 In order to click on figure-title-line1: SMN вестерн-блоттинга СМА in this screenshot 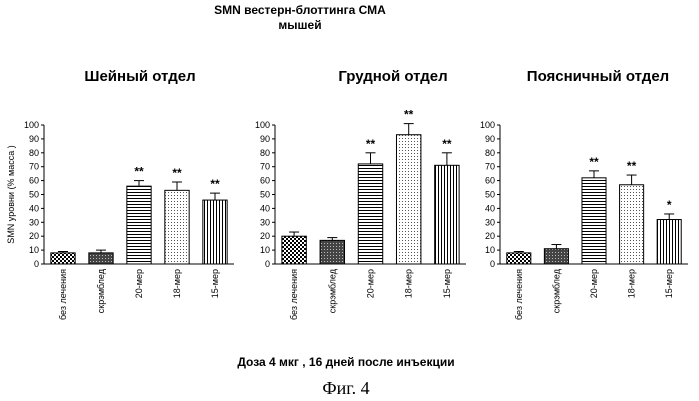, I will do `click(300, 10)`.